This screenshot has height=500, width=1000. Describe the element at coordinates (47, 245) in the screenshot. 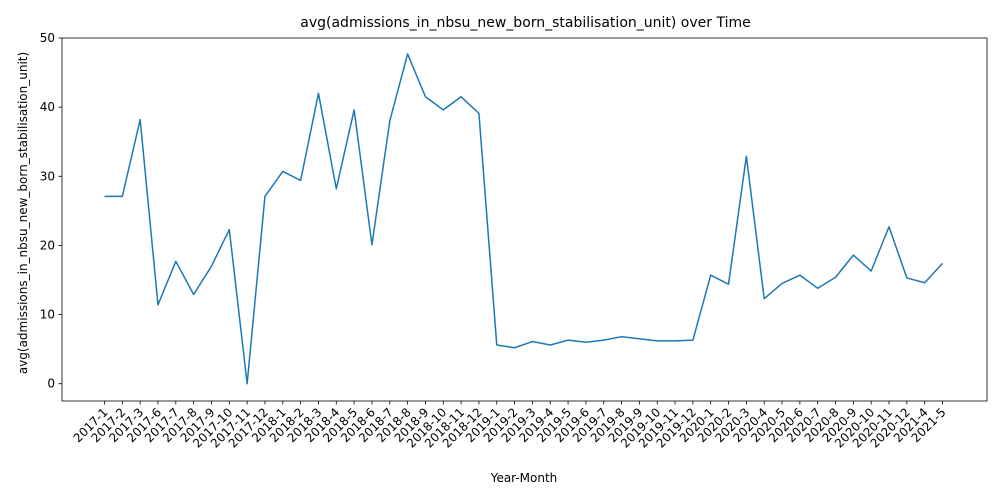

I see `y-tick-label: 20` at that location.